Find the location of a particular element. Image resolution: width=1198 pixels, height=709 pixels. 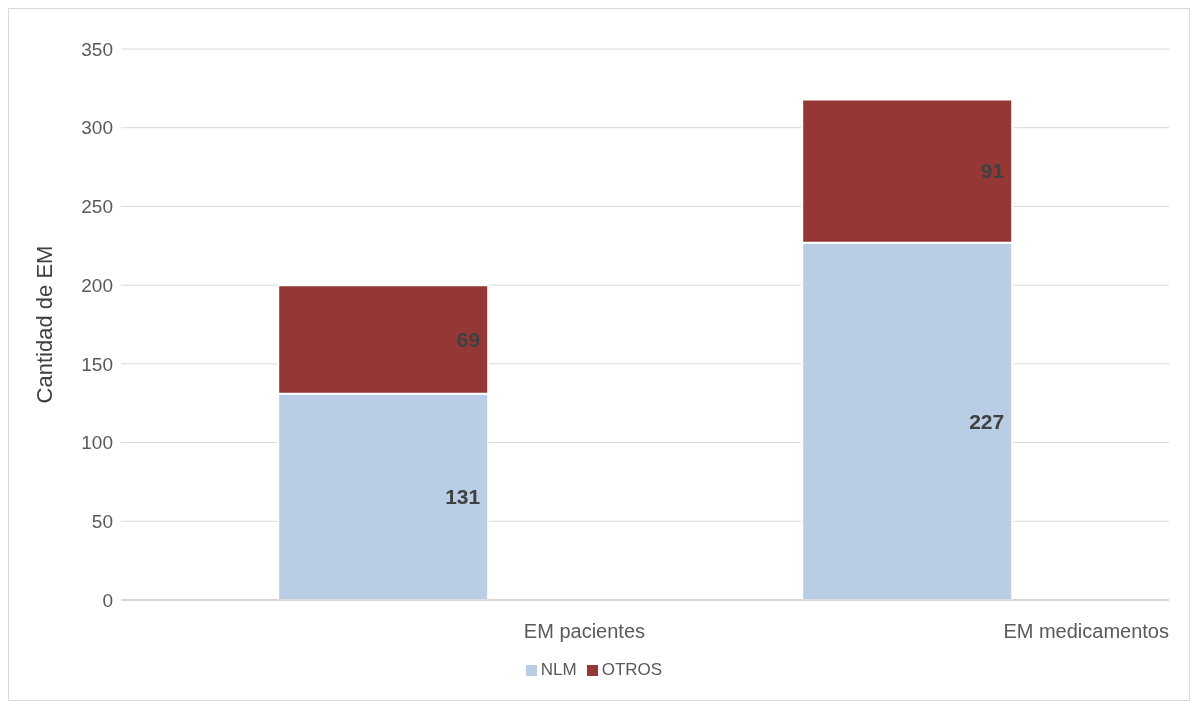

data-label: 91 is located at coordinates (992, 171).